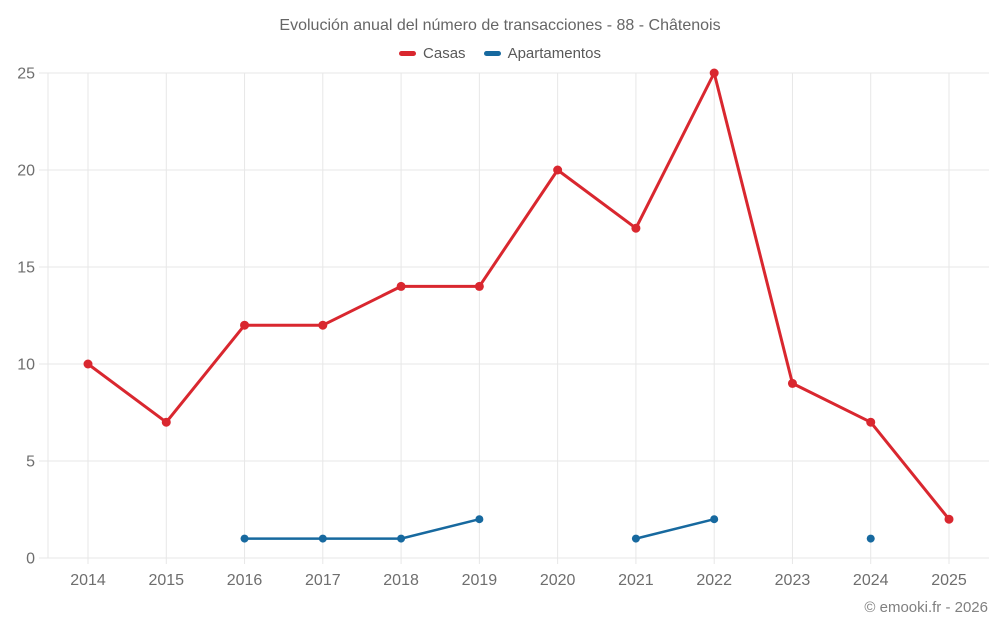  What do you see at coordinates (480, 580) in the screenshot?
I see `x-axis-label: 2019` at bounding box center [480, 580].